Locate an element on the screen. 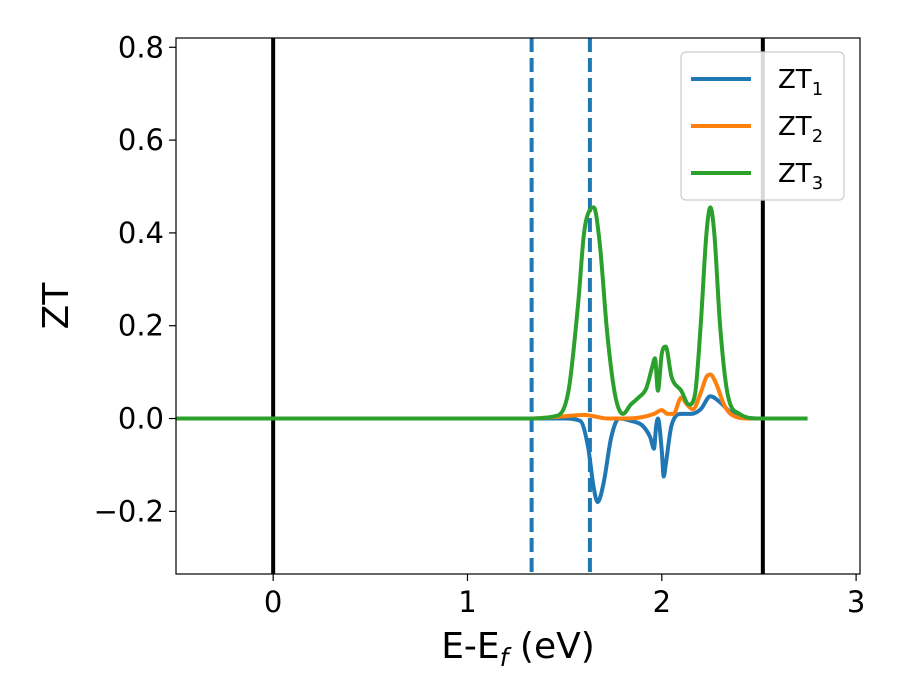  legend-box is located at coordinates (762, 126).